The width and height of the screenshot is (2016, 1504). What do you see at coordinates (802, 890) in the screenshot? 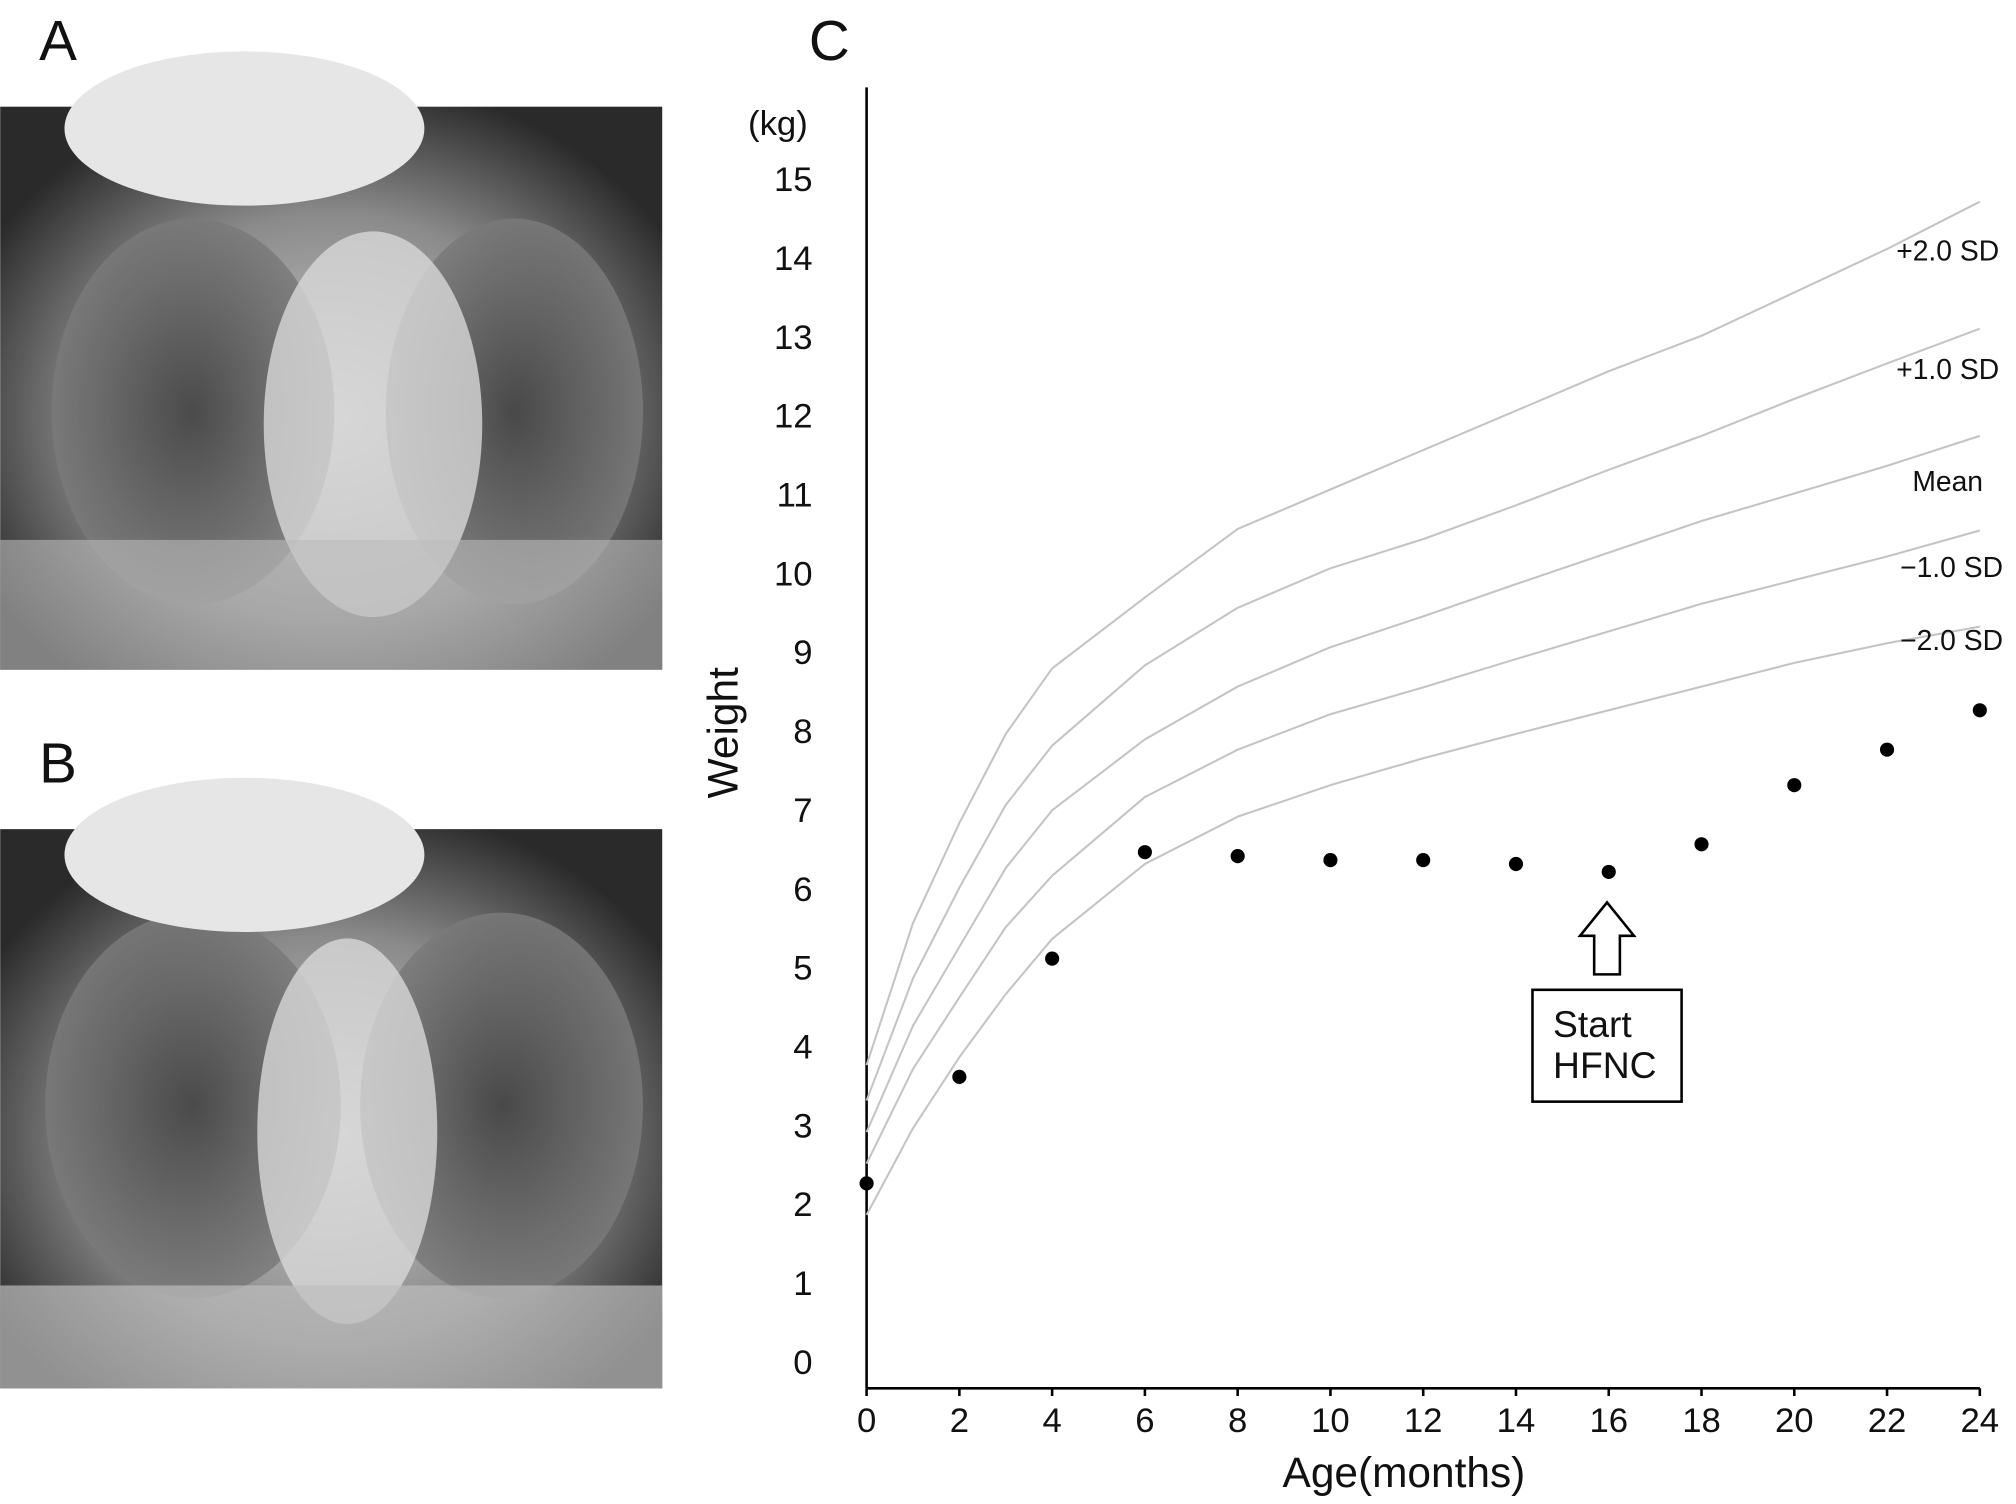
I see `y-tick-label: 6` at bounding box center [802, 890].